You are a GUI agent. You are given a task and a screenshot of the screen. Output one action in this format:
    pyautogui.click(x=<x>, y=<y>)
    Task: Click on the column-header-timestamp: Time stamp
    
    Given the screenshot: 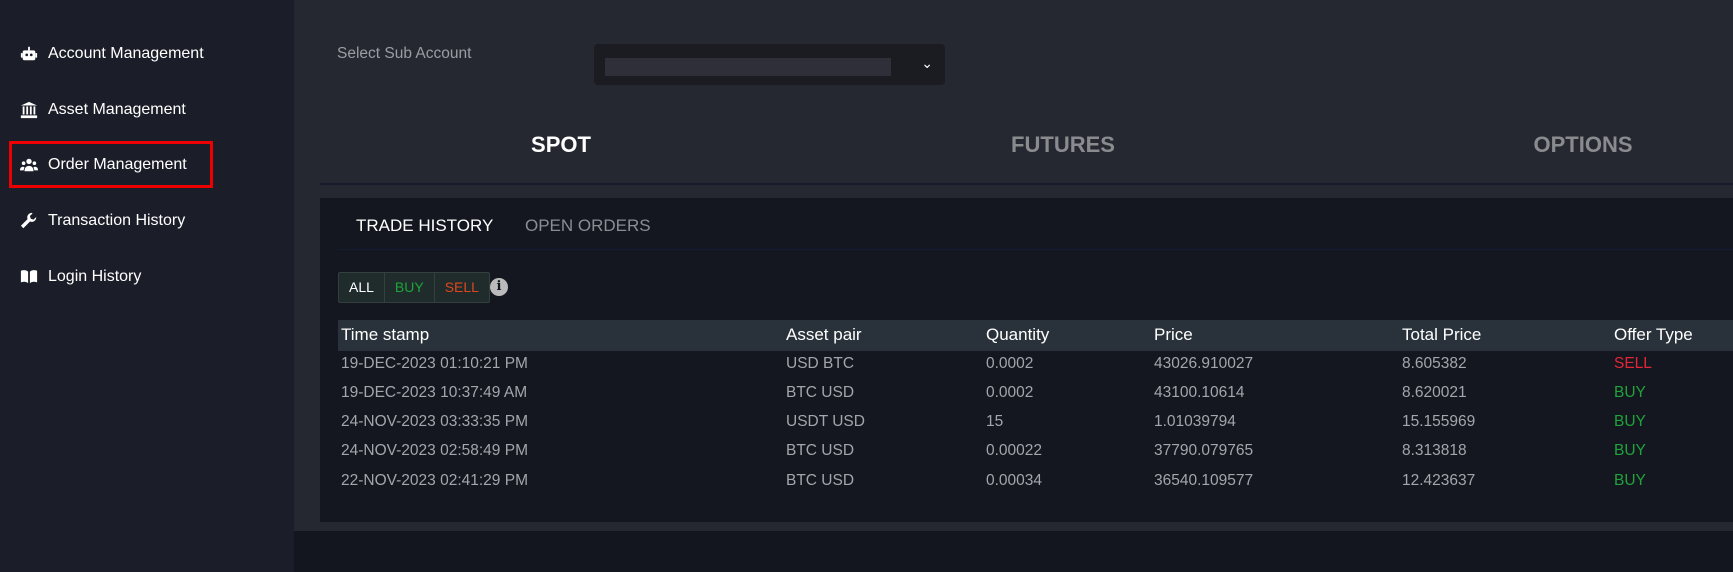 What is the action you would take?
    pyautogui.click(x=385, y=334)
    